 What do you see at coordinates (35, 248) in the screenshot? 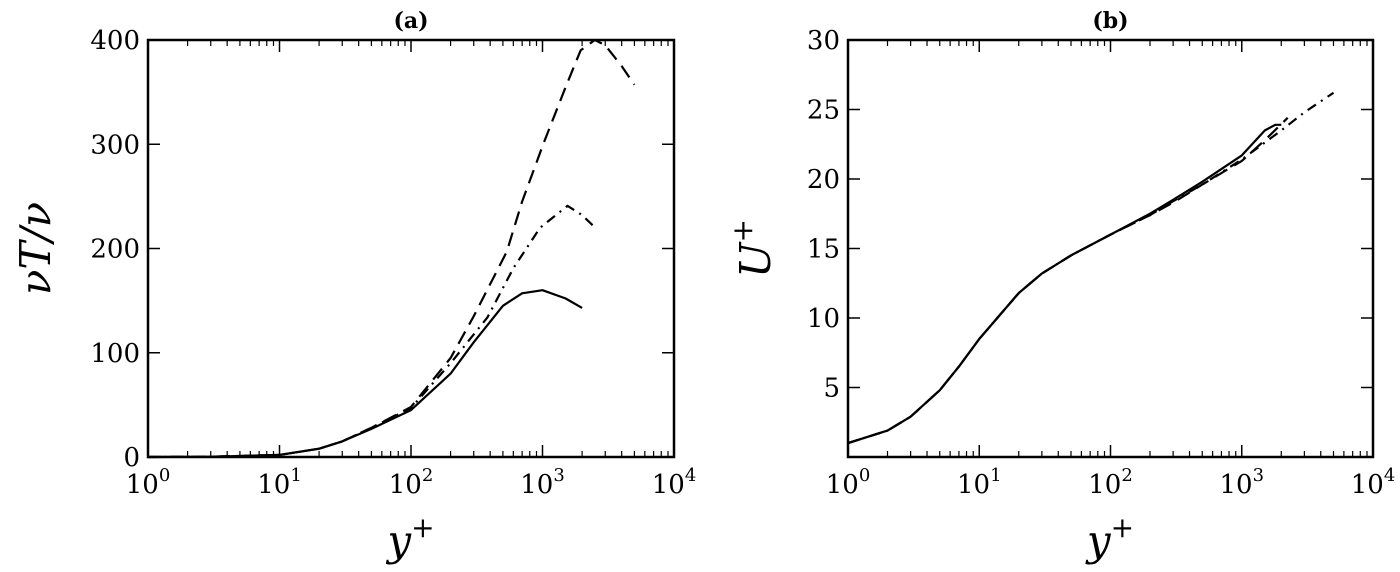
I see `y-axis-label: νT/ν` at bounding box center [35, 248].